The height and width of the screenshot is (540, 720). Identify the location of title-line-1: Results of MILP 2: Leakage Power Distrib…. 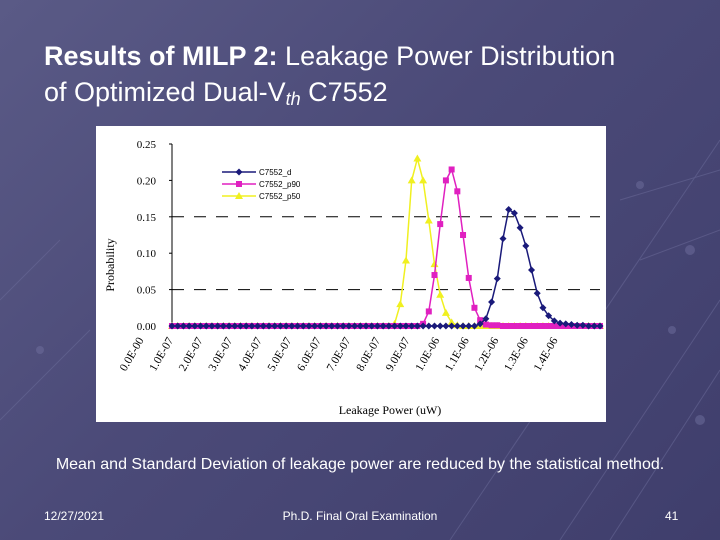
(374, 56).